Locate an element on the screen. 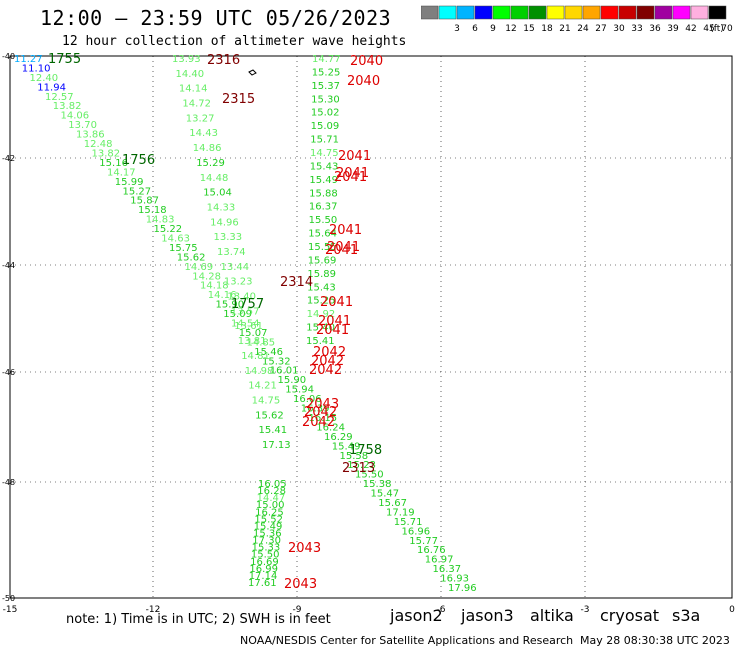 This screenshot has height=650, width=740. pass-time-label: 2313 is located at coordinates (358, 468).